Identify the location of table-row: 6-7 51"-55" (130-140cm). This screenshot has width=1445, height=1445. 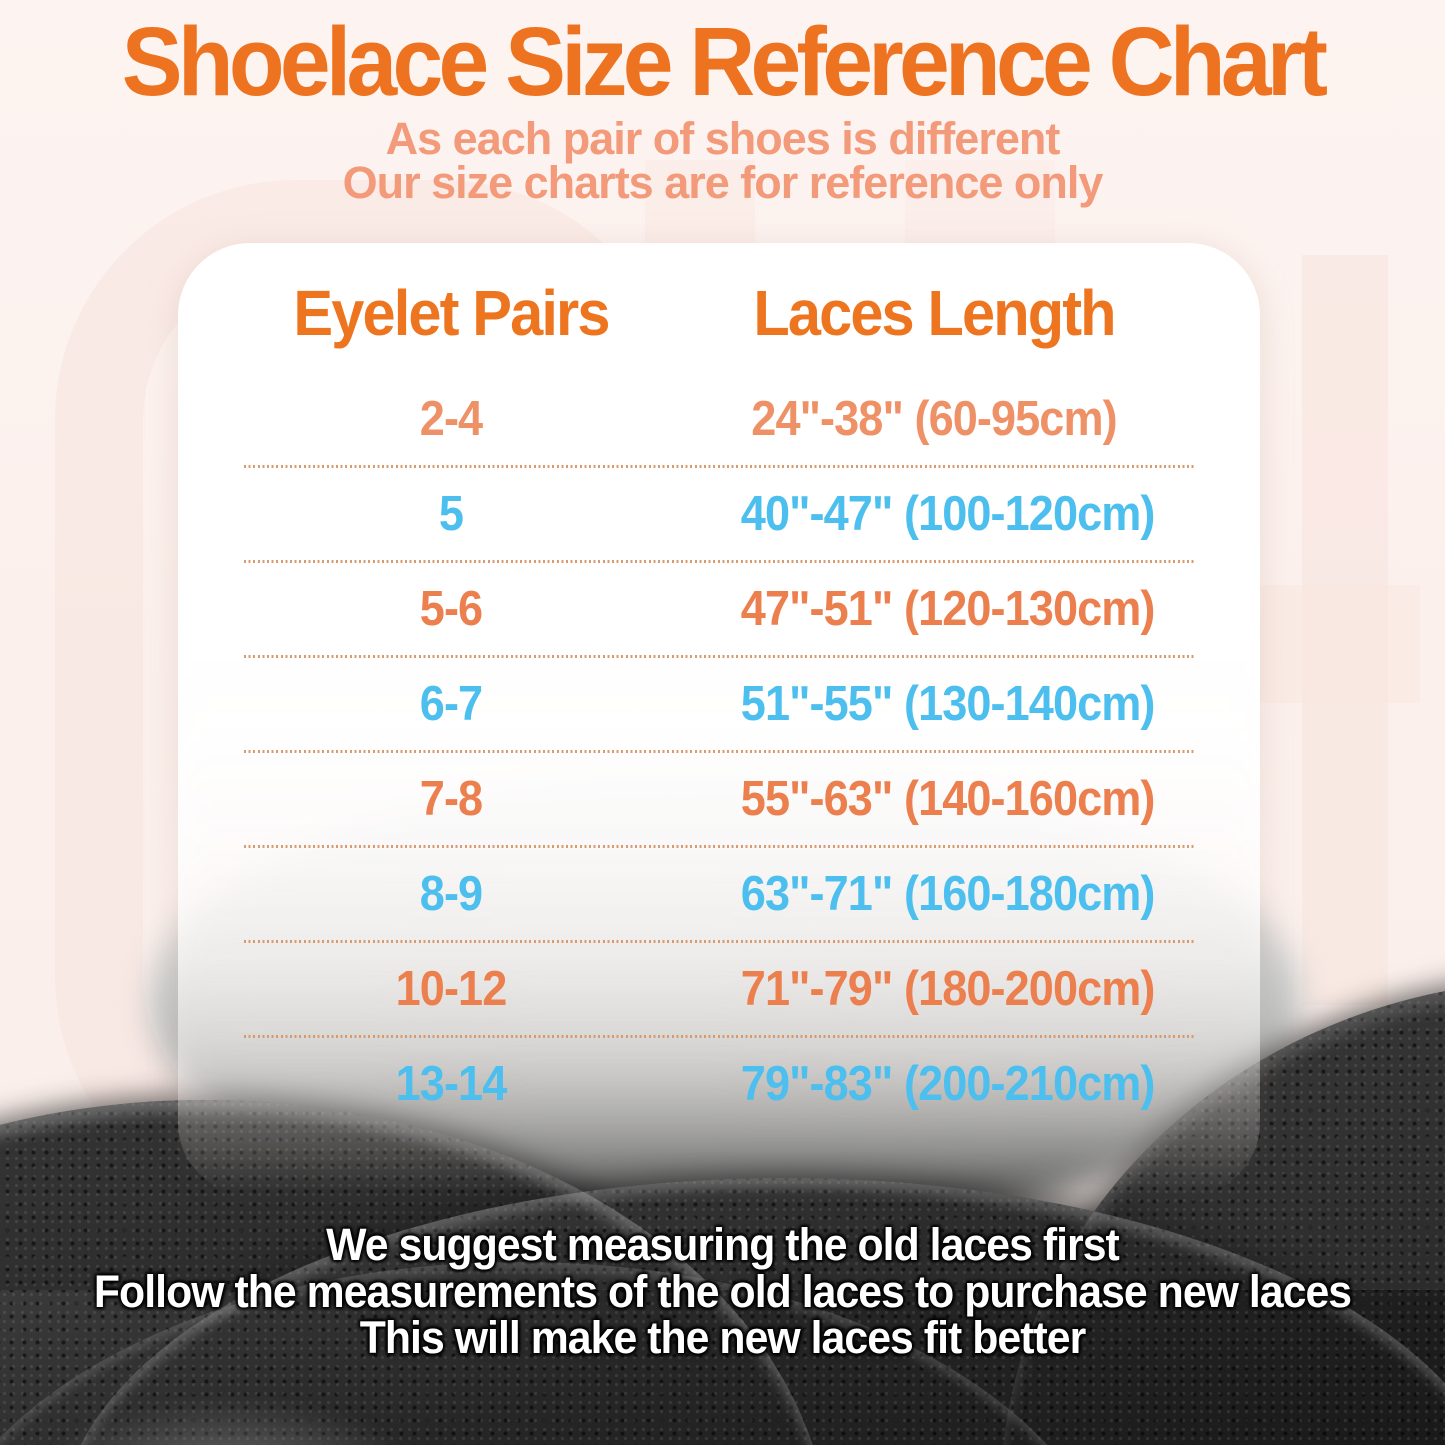
(719, 704).